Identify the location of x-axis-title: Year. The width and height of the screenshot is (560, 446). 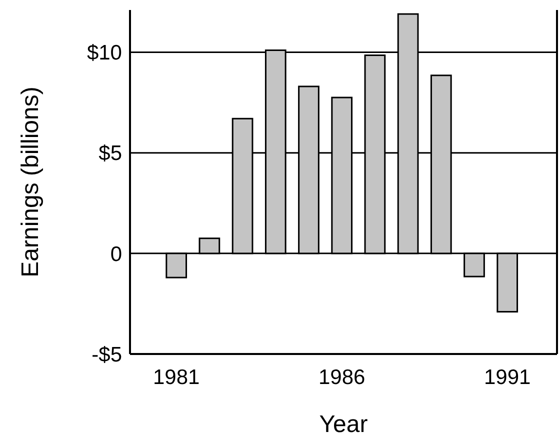
(343, 424).